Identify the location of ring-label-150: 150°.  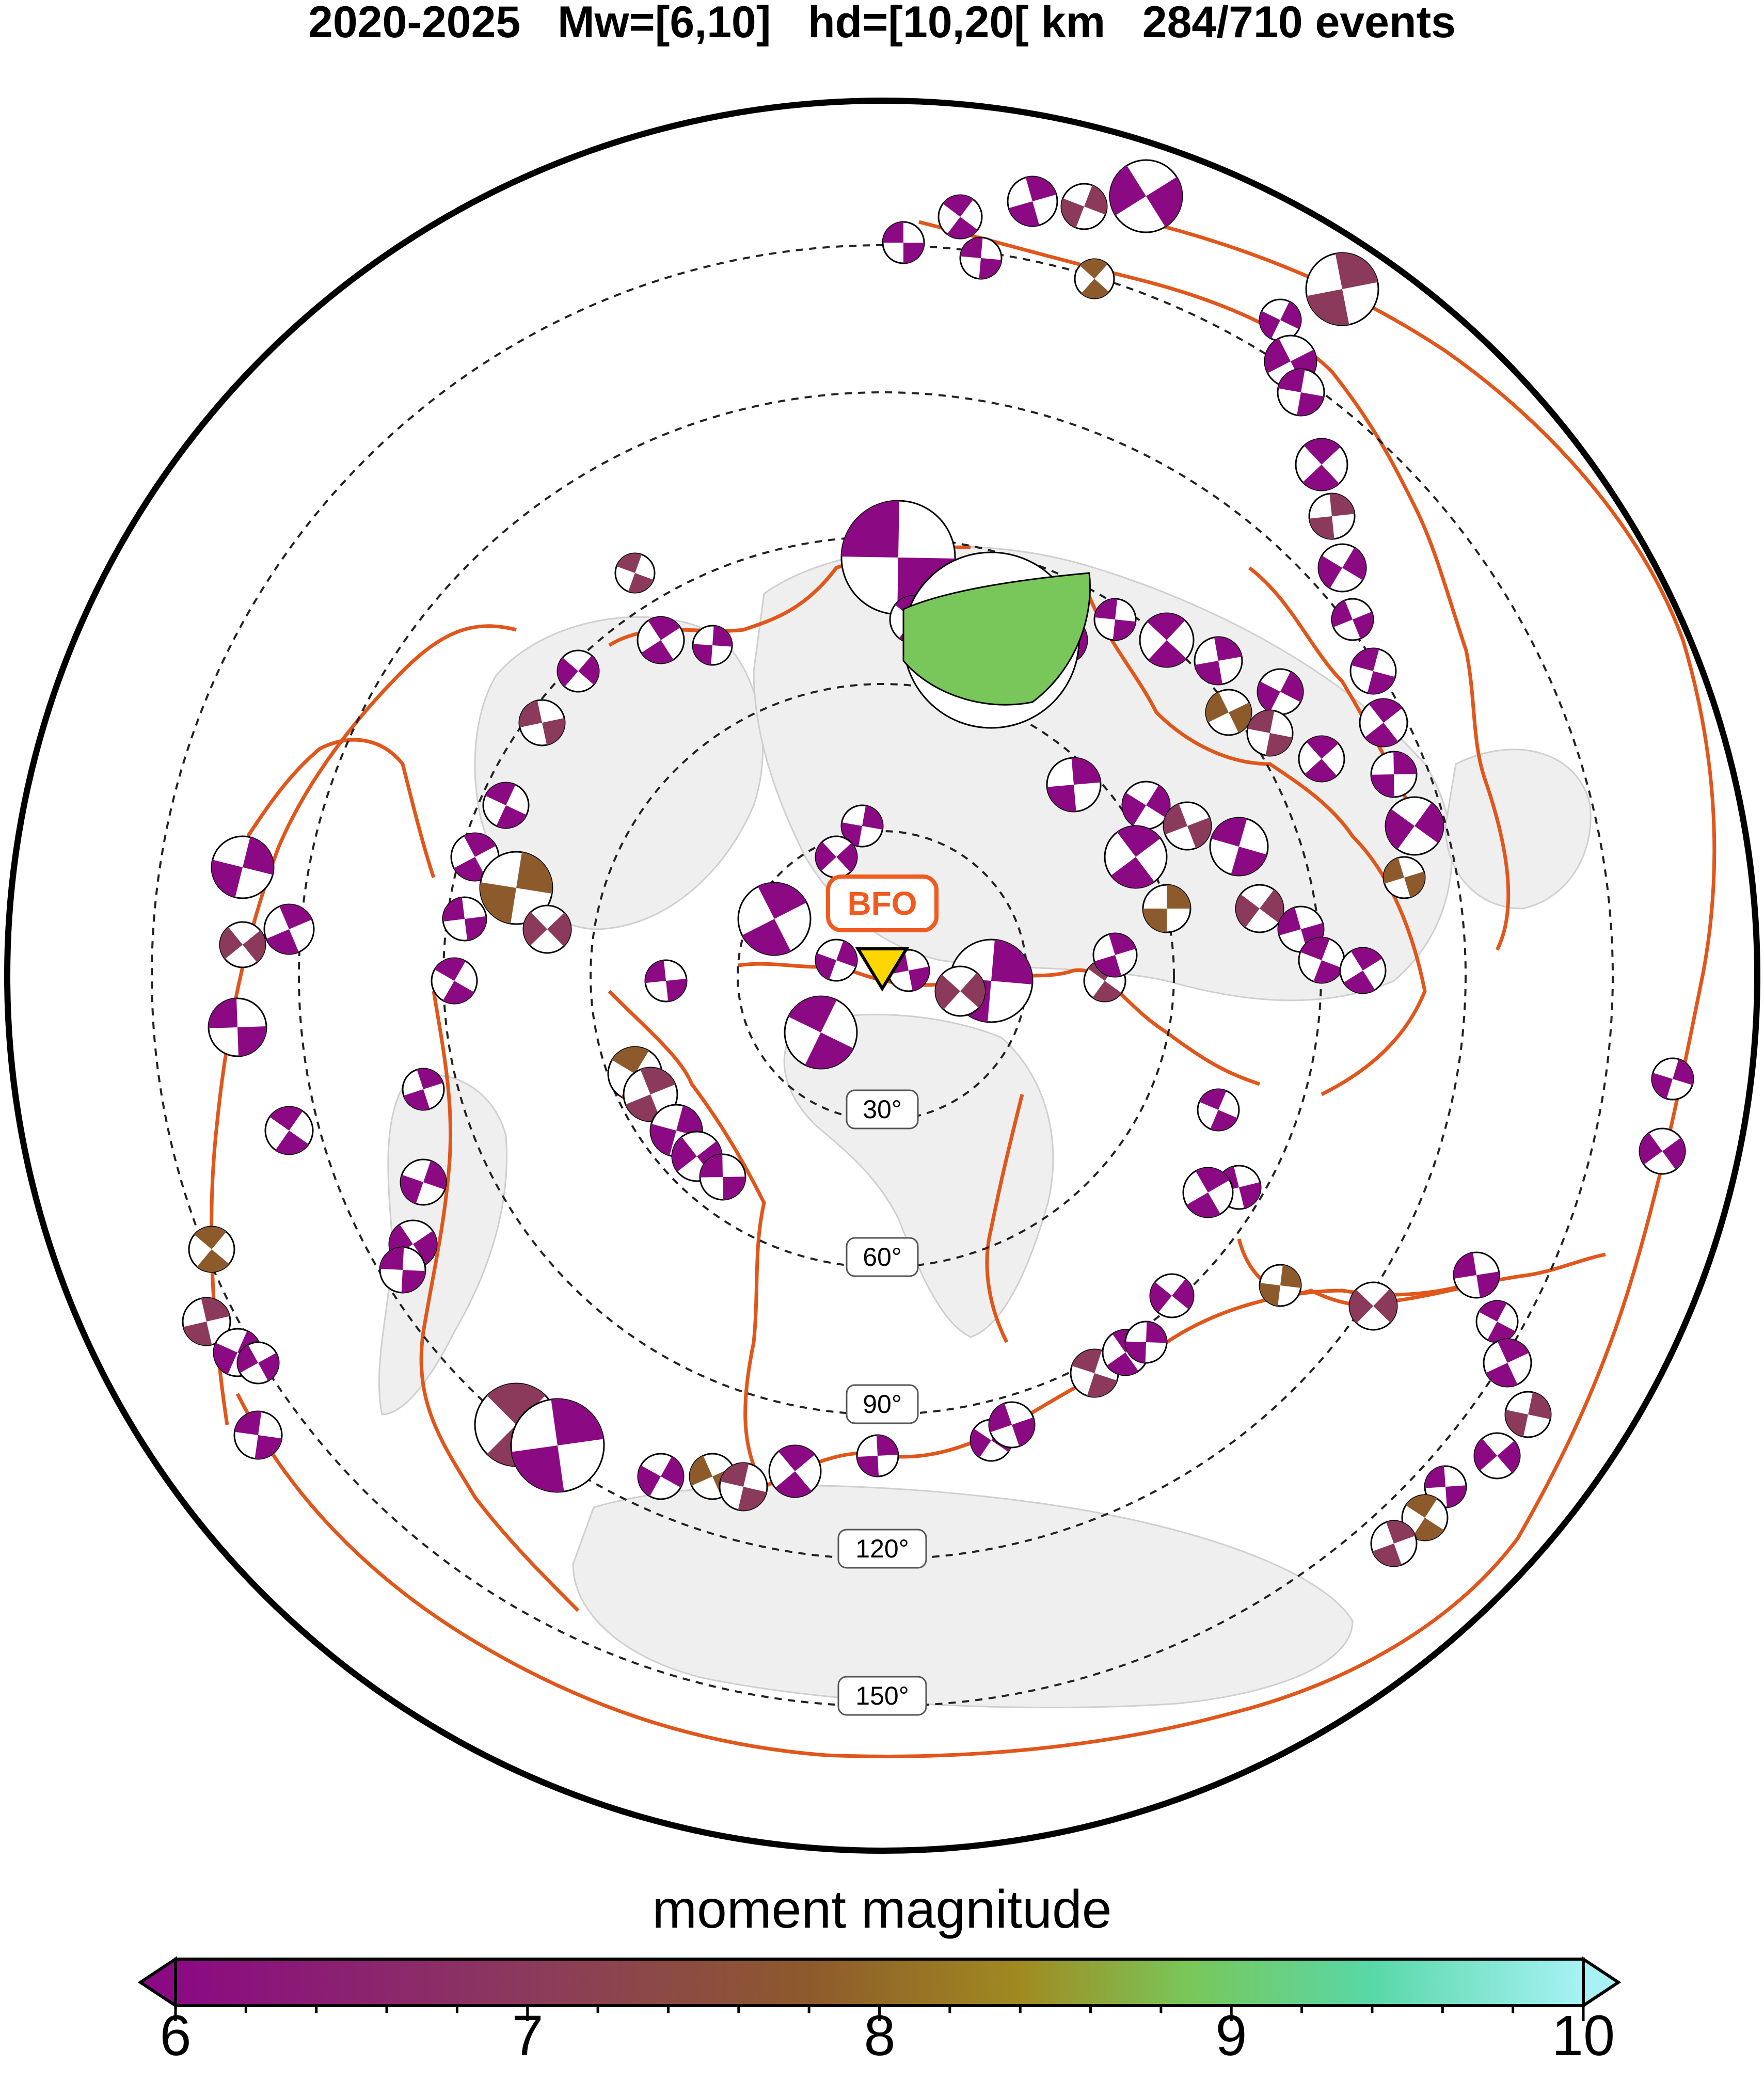
(882, 1695).